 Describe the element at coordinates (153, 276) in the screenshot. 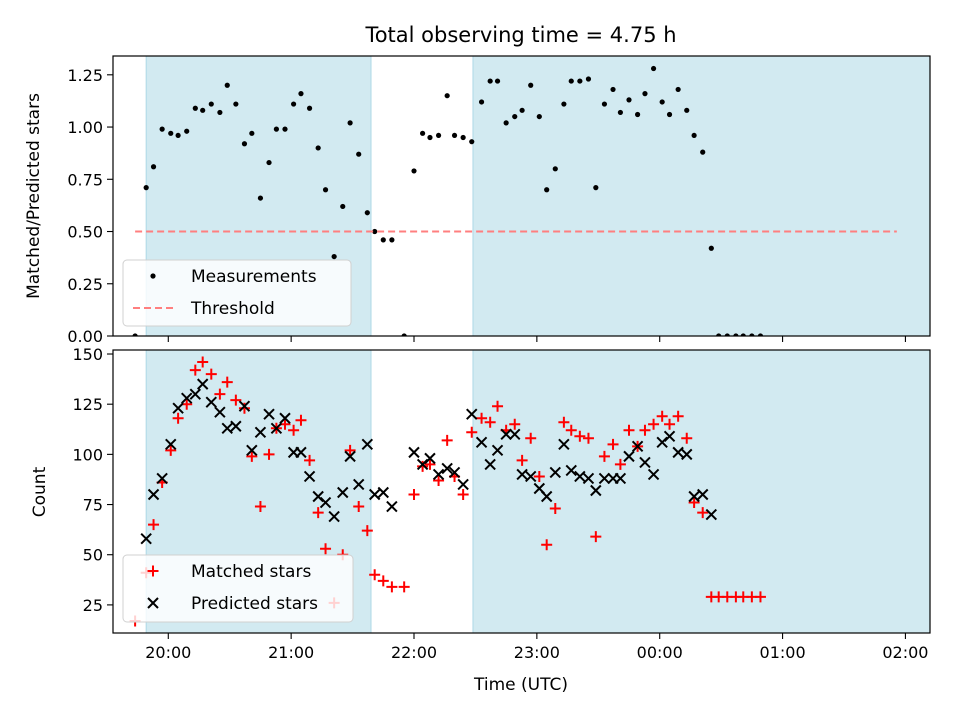

I see `top-legend-swatch-measurements` at that location.